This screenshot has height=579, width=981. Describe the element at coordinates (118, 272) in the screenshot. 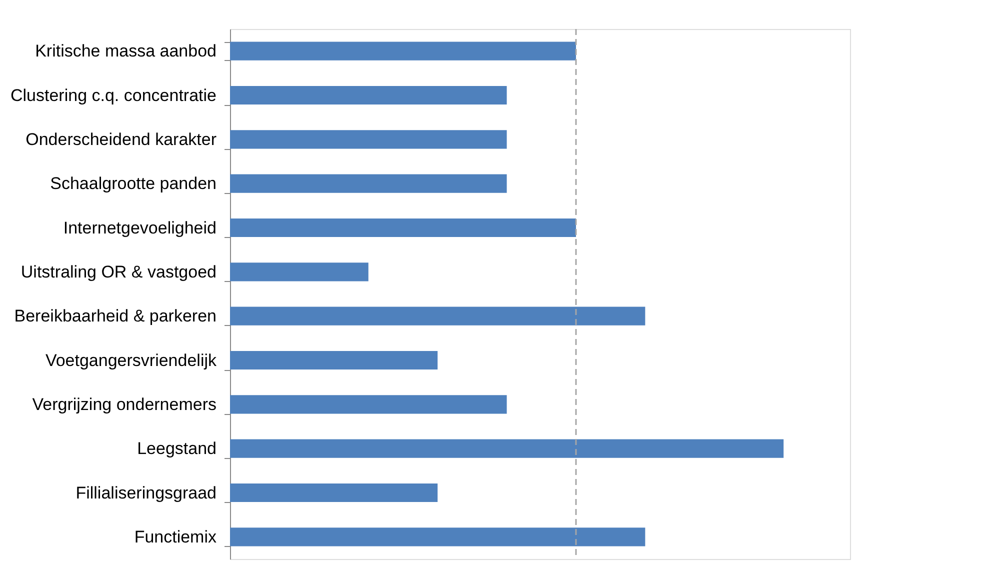

I see `y-tick-label: Uitstraling OR & vastgoed` at that location.